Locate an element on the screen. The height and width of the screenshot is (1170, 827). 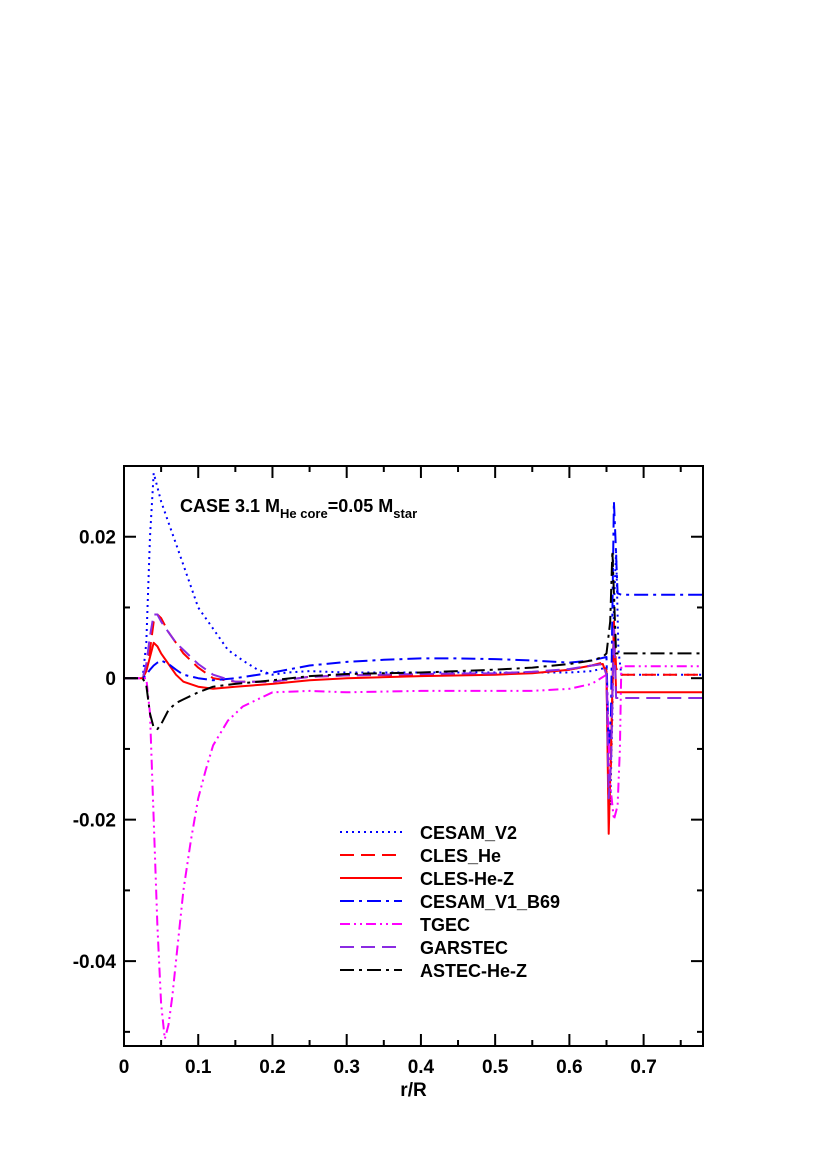
annotation-mid: =0.05 M is located at coordinates (361, 506).